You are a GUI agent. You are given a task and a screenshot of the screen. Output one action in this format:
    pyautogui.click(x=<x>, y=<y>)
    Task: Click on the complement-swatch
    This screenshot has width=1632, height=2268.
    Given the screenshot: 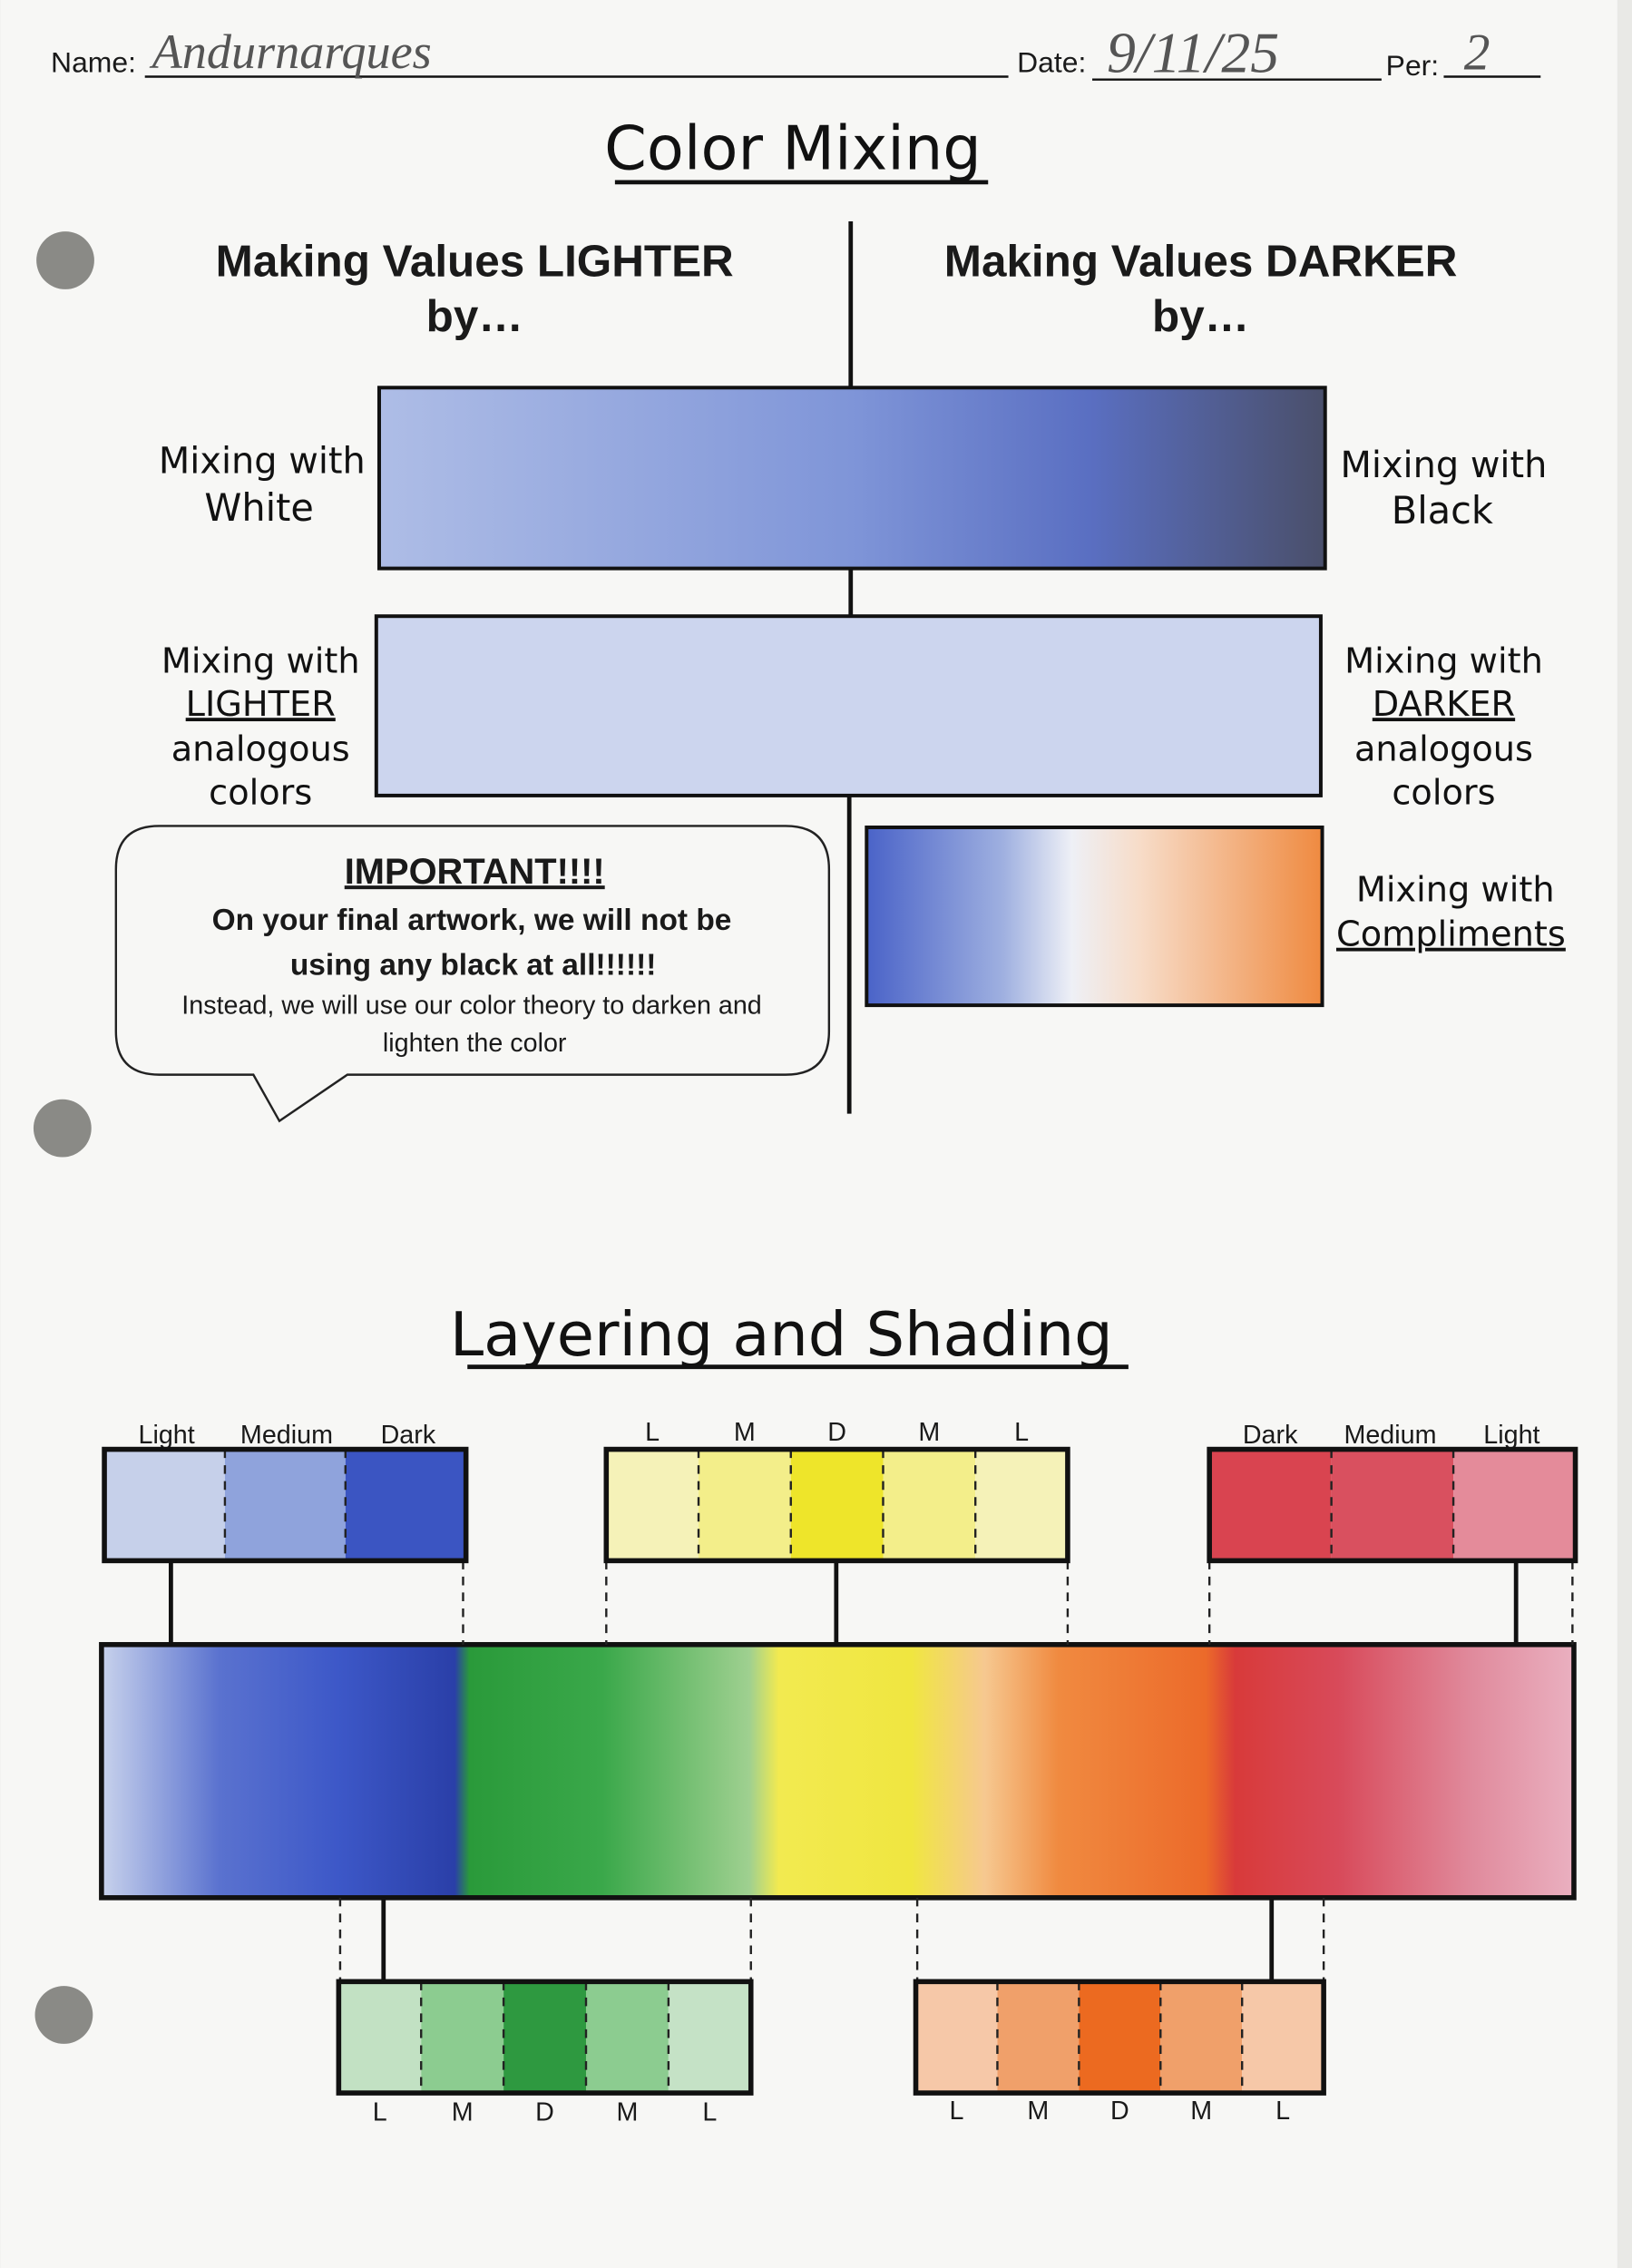 What is the action you would take?
    pyautogui.click(x=1094, y=917)
    